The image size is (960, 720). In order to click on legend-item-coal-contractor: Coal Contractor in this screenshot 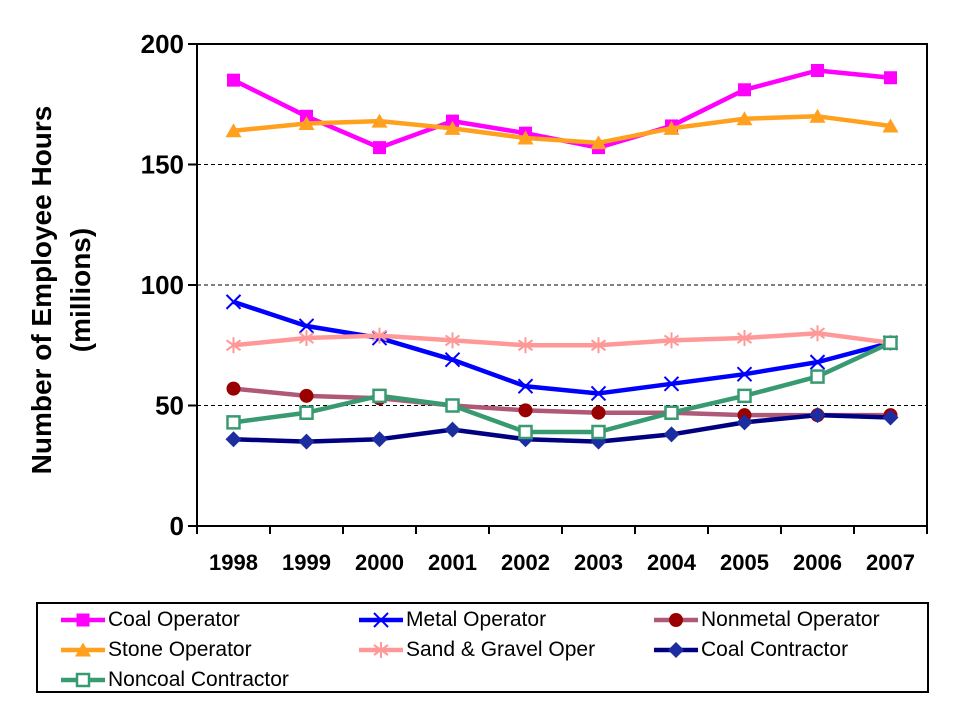, I will do `click(750, 650)`.